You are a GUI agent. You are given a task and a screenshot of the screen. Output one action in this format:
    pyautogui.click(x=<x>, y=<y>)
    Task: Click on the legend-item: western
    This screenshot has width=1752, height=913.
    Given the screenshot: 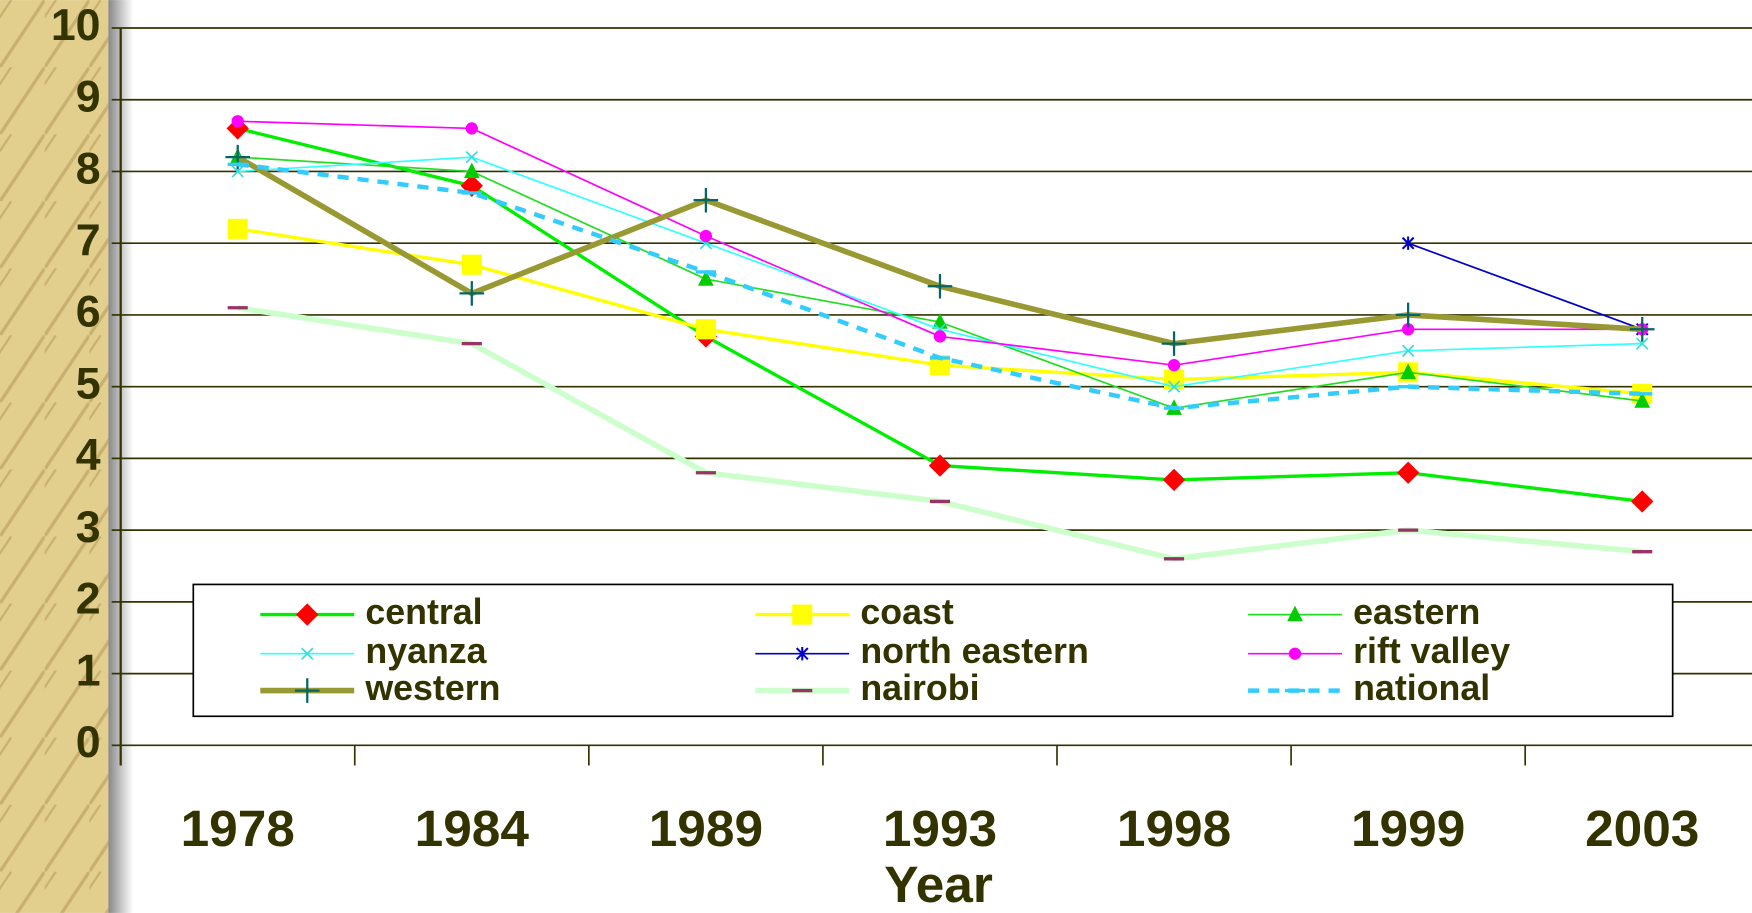 What is the action you would take?
    pyautogui.click(x=380, y=688)
    